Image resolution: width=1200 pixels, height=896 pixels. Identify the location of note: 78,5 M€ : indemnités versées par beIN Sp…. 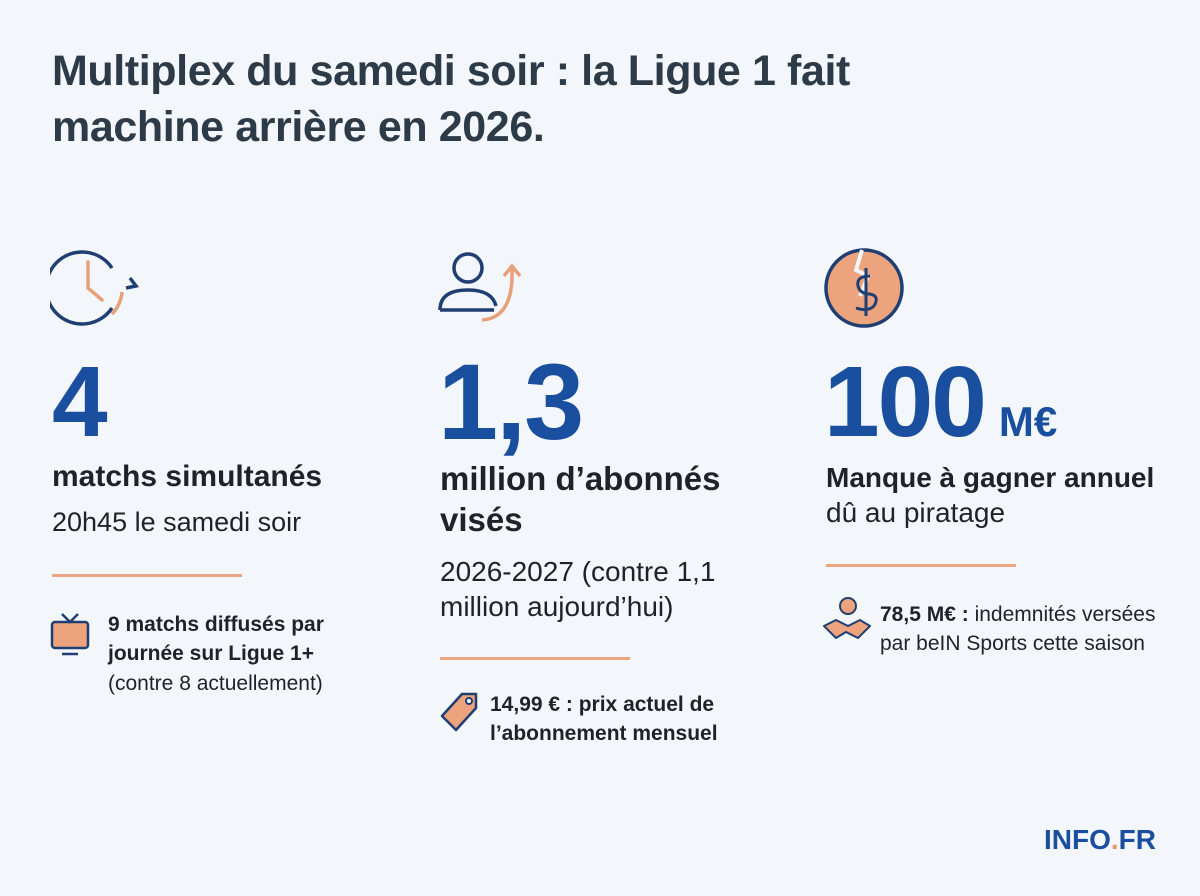
(1025, 629).